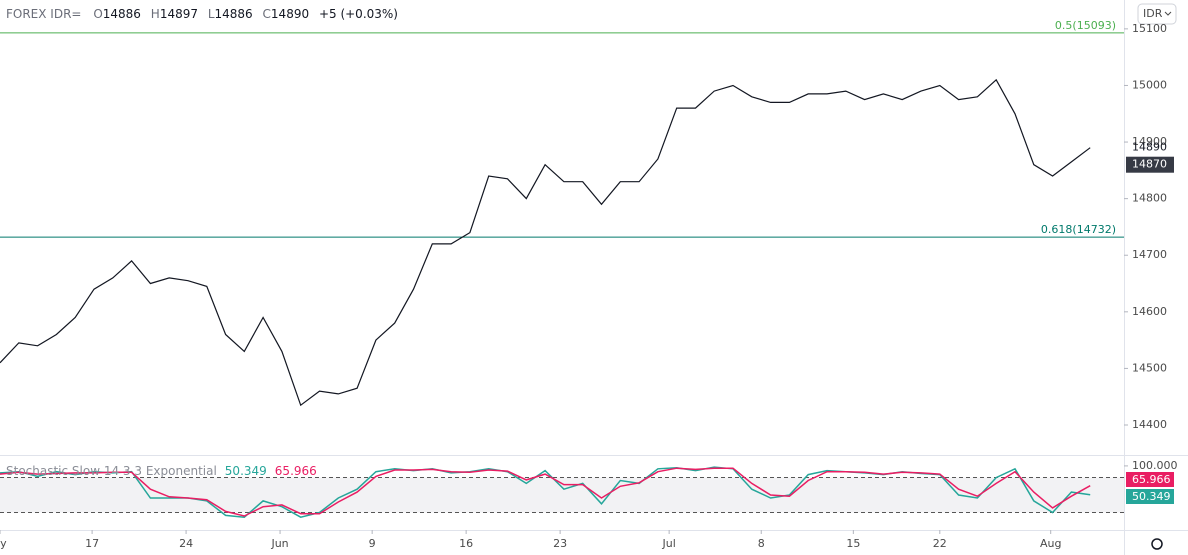 The image size is (1188, 555). Describe the element at coordinates (1149, 198) in the screenshot. I see `y-tick-label: 14800` at that location.